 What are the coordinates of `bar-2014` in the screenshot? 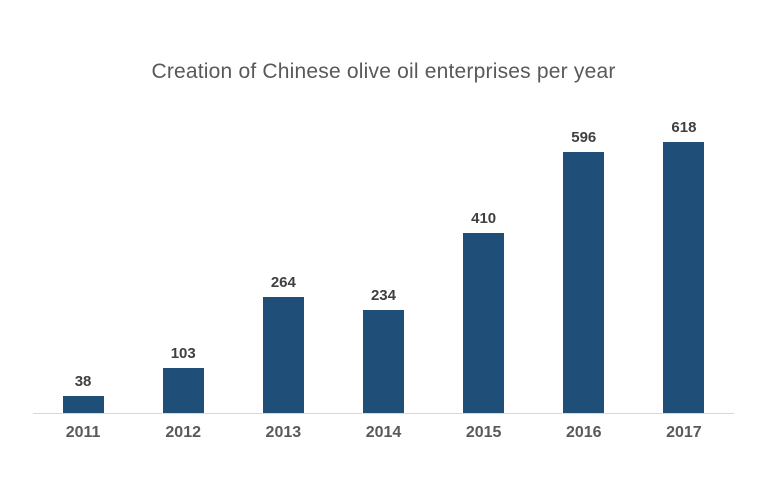 It's located at (383, 361).